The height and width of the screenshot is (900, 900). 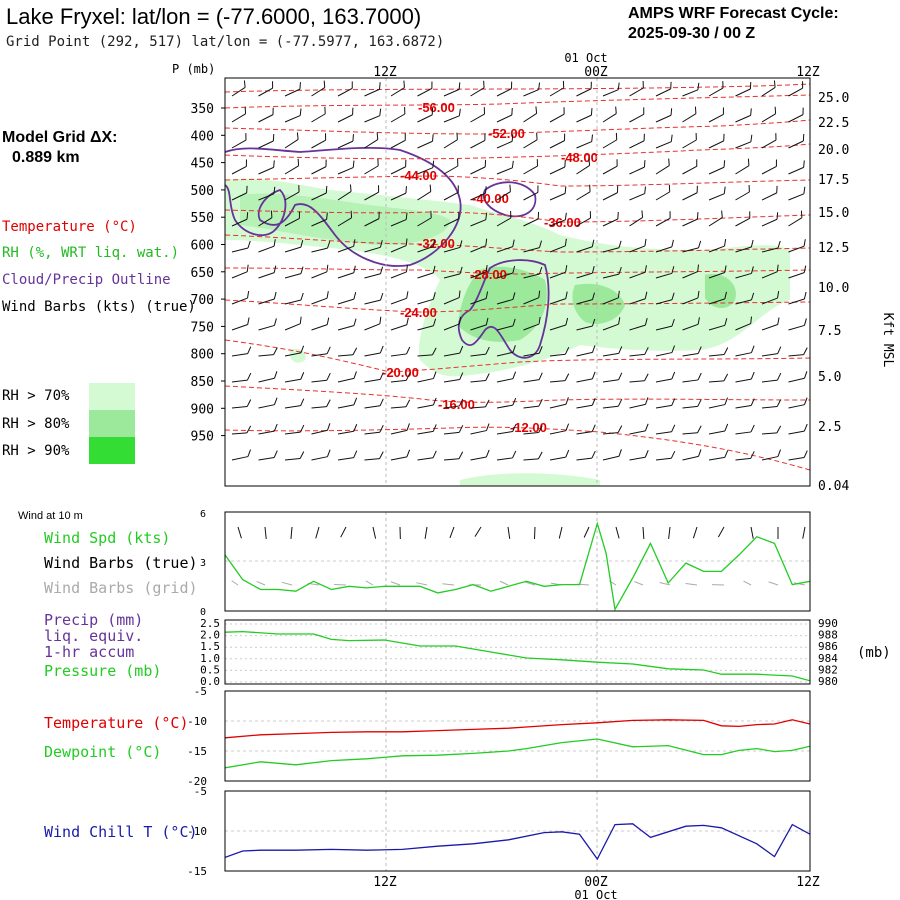 I want to click on top-date-label: 01 Oct, so click(x=585, y=58).